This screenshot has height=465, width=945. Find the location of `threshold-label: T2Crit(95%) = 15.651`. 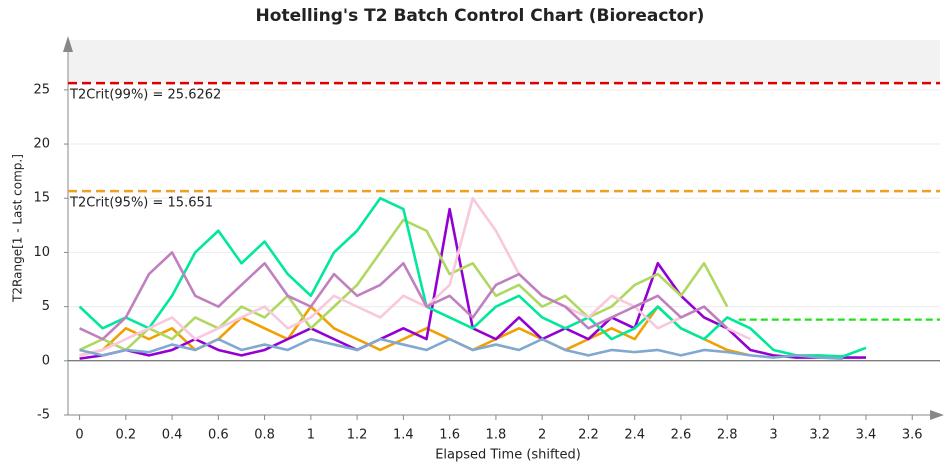

threshold-label: T2Crit(95%) = 15.651 is located at coordinates (141, 203).